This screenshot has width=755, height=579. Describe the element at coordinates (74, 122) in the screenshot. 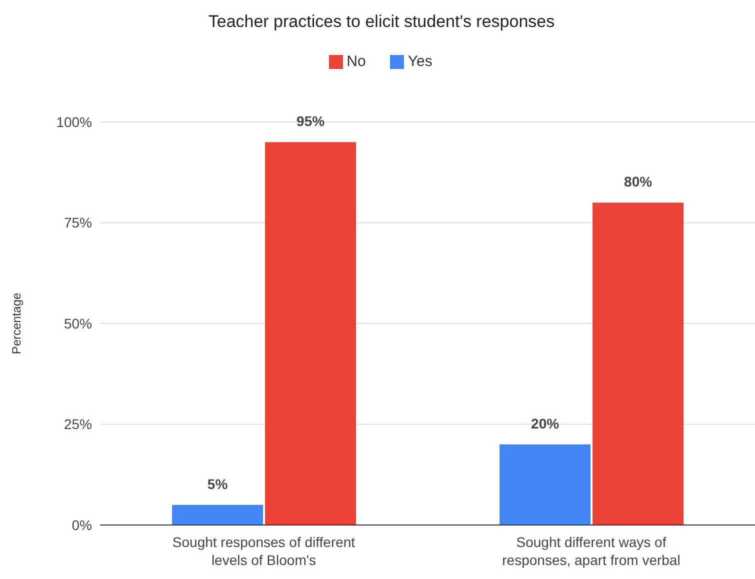

I see `y-tick-label: 100%` at that location.